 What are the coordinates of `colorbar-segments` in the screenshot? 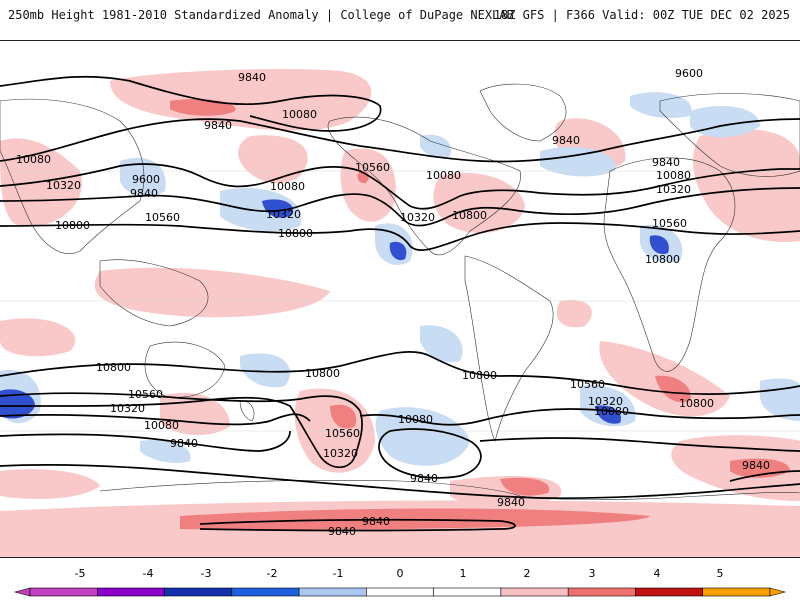 It's located at (400, 592).